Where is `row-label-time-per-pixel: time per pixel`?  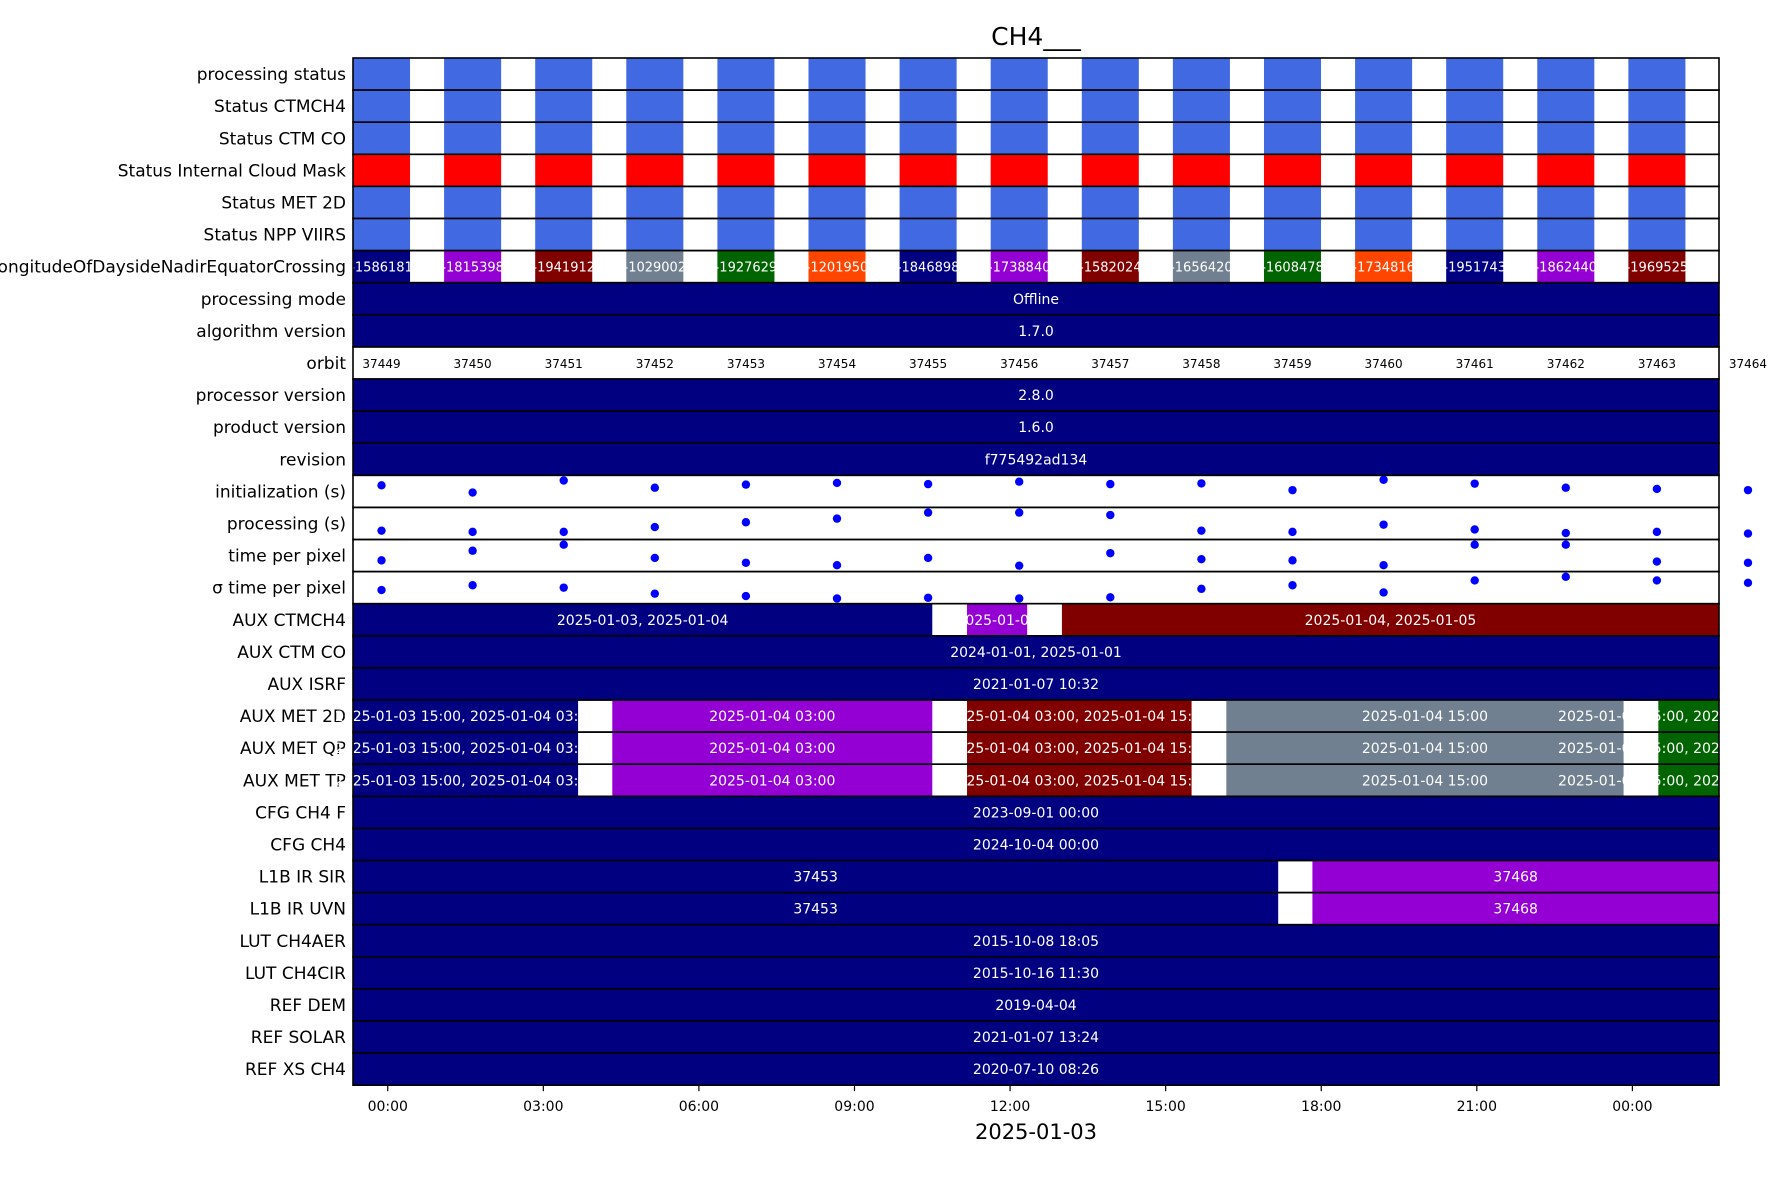
row-label-time-per-pixel: time per pixel is located at coordinates (287, 557).